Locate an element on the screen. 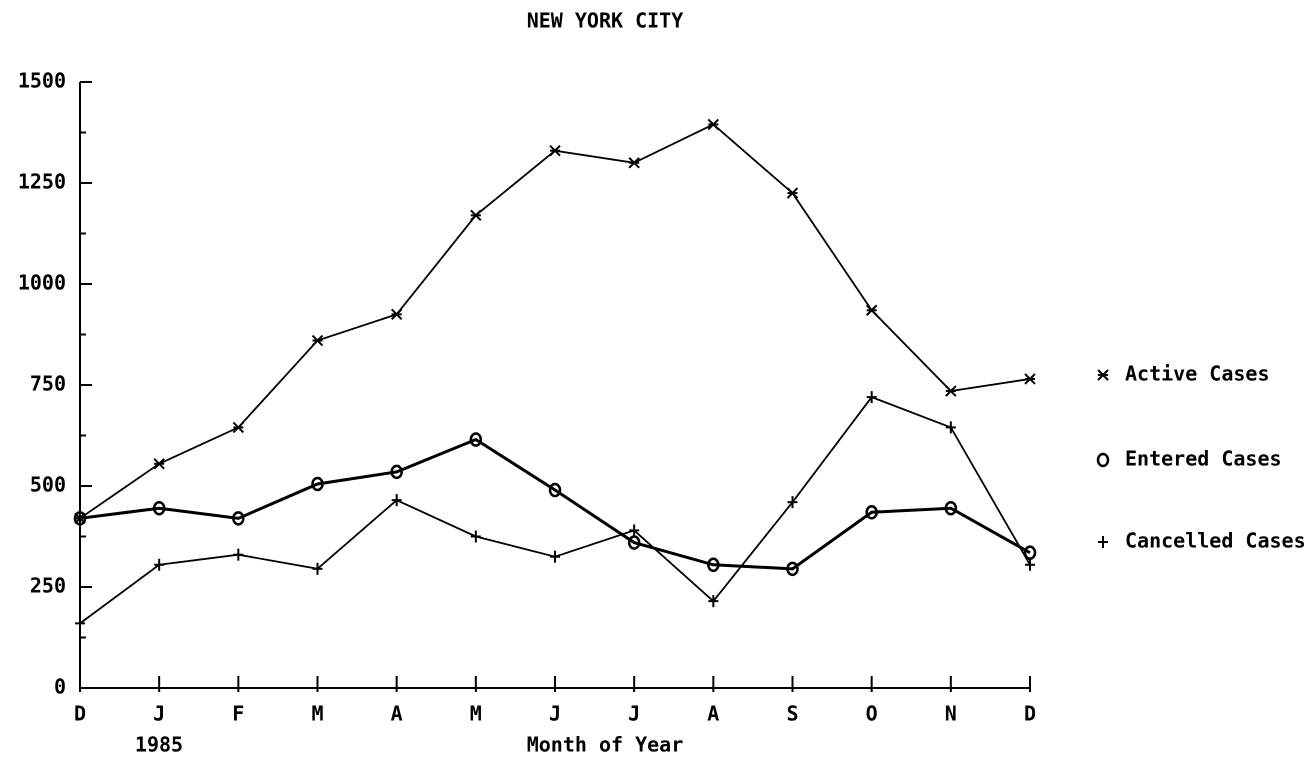 This screenshot has width=1314, height=760. y-tick-label: 1250 is located at coordinates (42, 182).